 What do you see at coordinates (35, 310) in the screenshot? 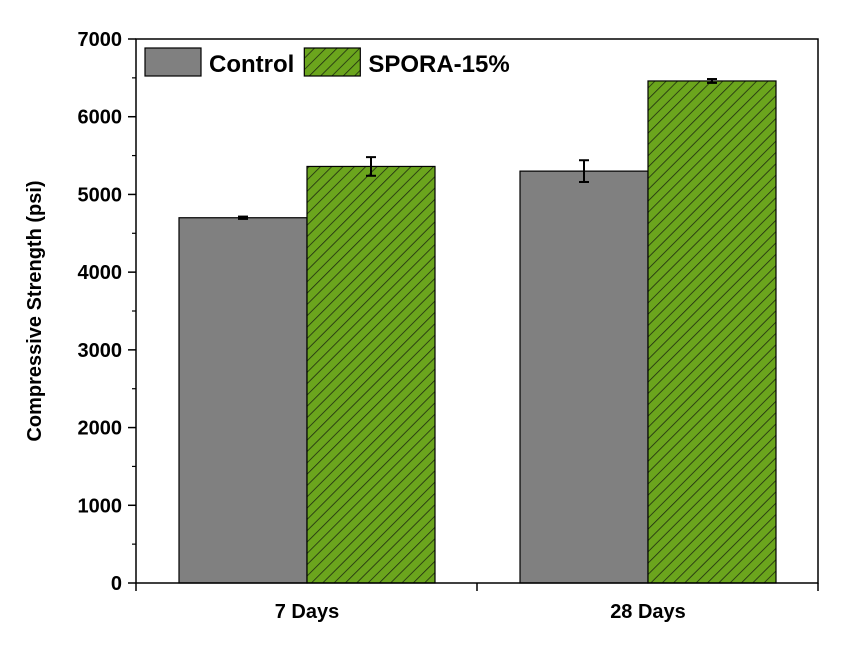
I see `y-axis-title: Compressive Strength (psi)` at bounding box center [35, 310].